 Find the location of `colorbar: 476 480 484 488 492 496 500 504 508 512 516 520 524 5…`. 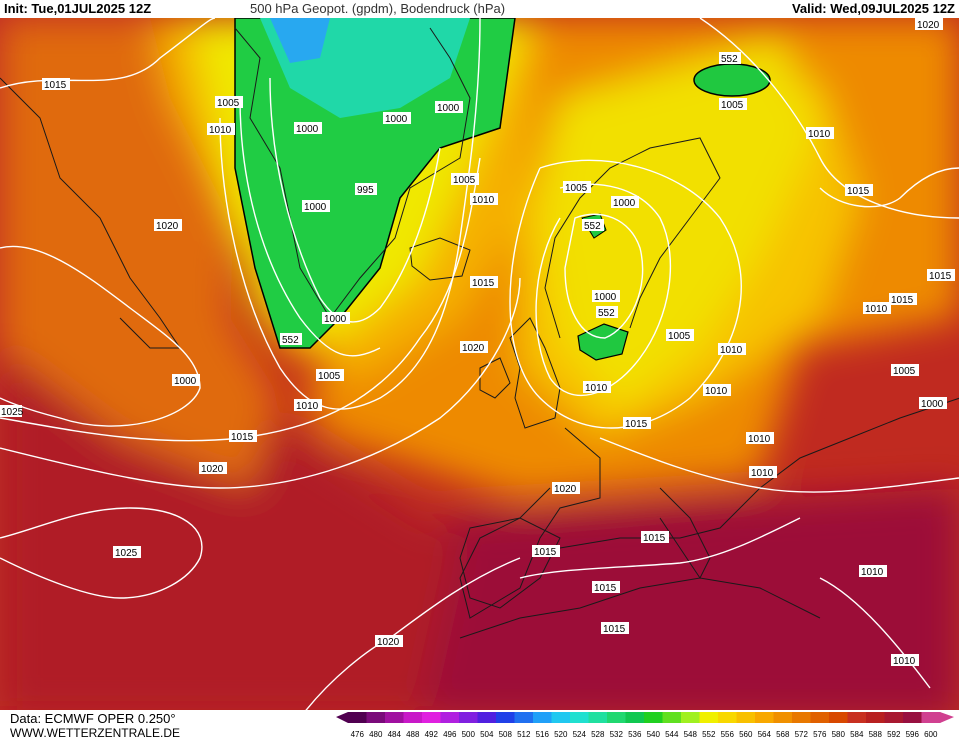

colorbar: 476 480 484 488 492 496 500 504 508 512 516 520 524 5… is located at coordinates (645, 725).